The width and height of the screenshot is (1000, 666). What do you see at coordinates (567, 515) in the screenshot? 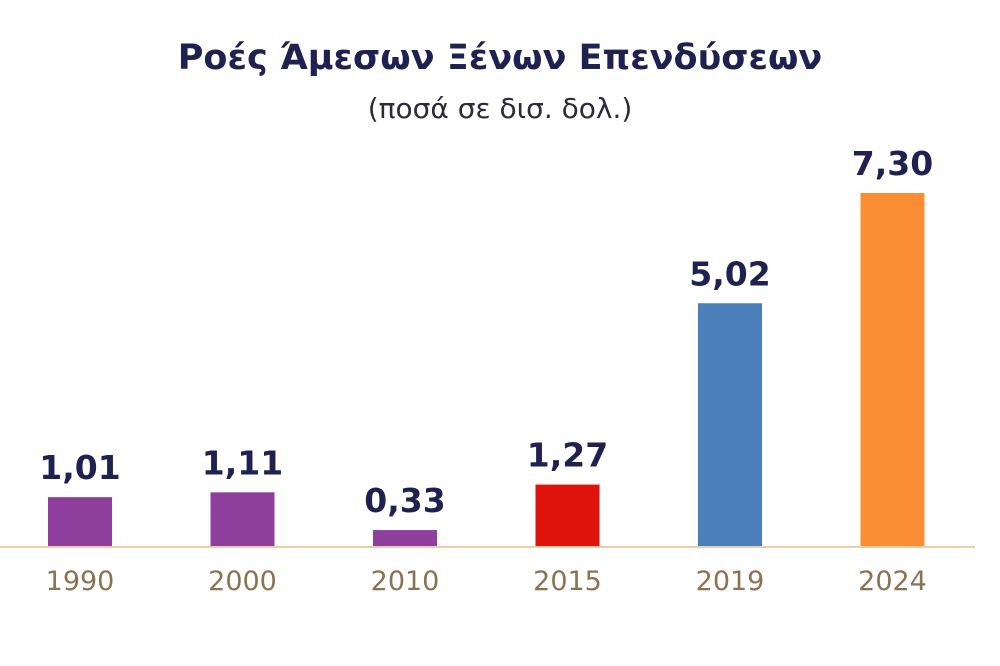
I see `bar-2015` at bounding box center [567, 515].